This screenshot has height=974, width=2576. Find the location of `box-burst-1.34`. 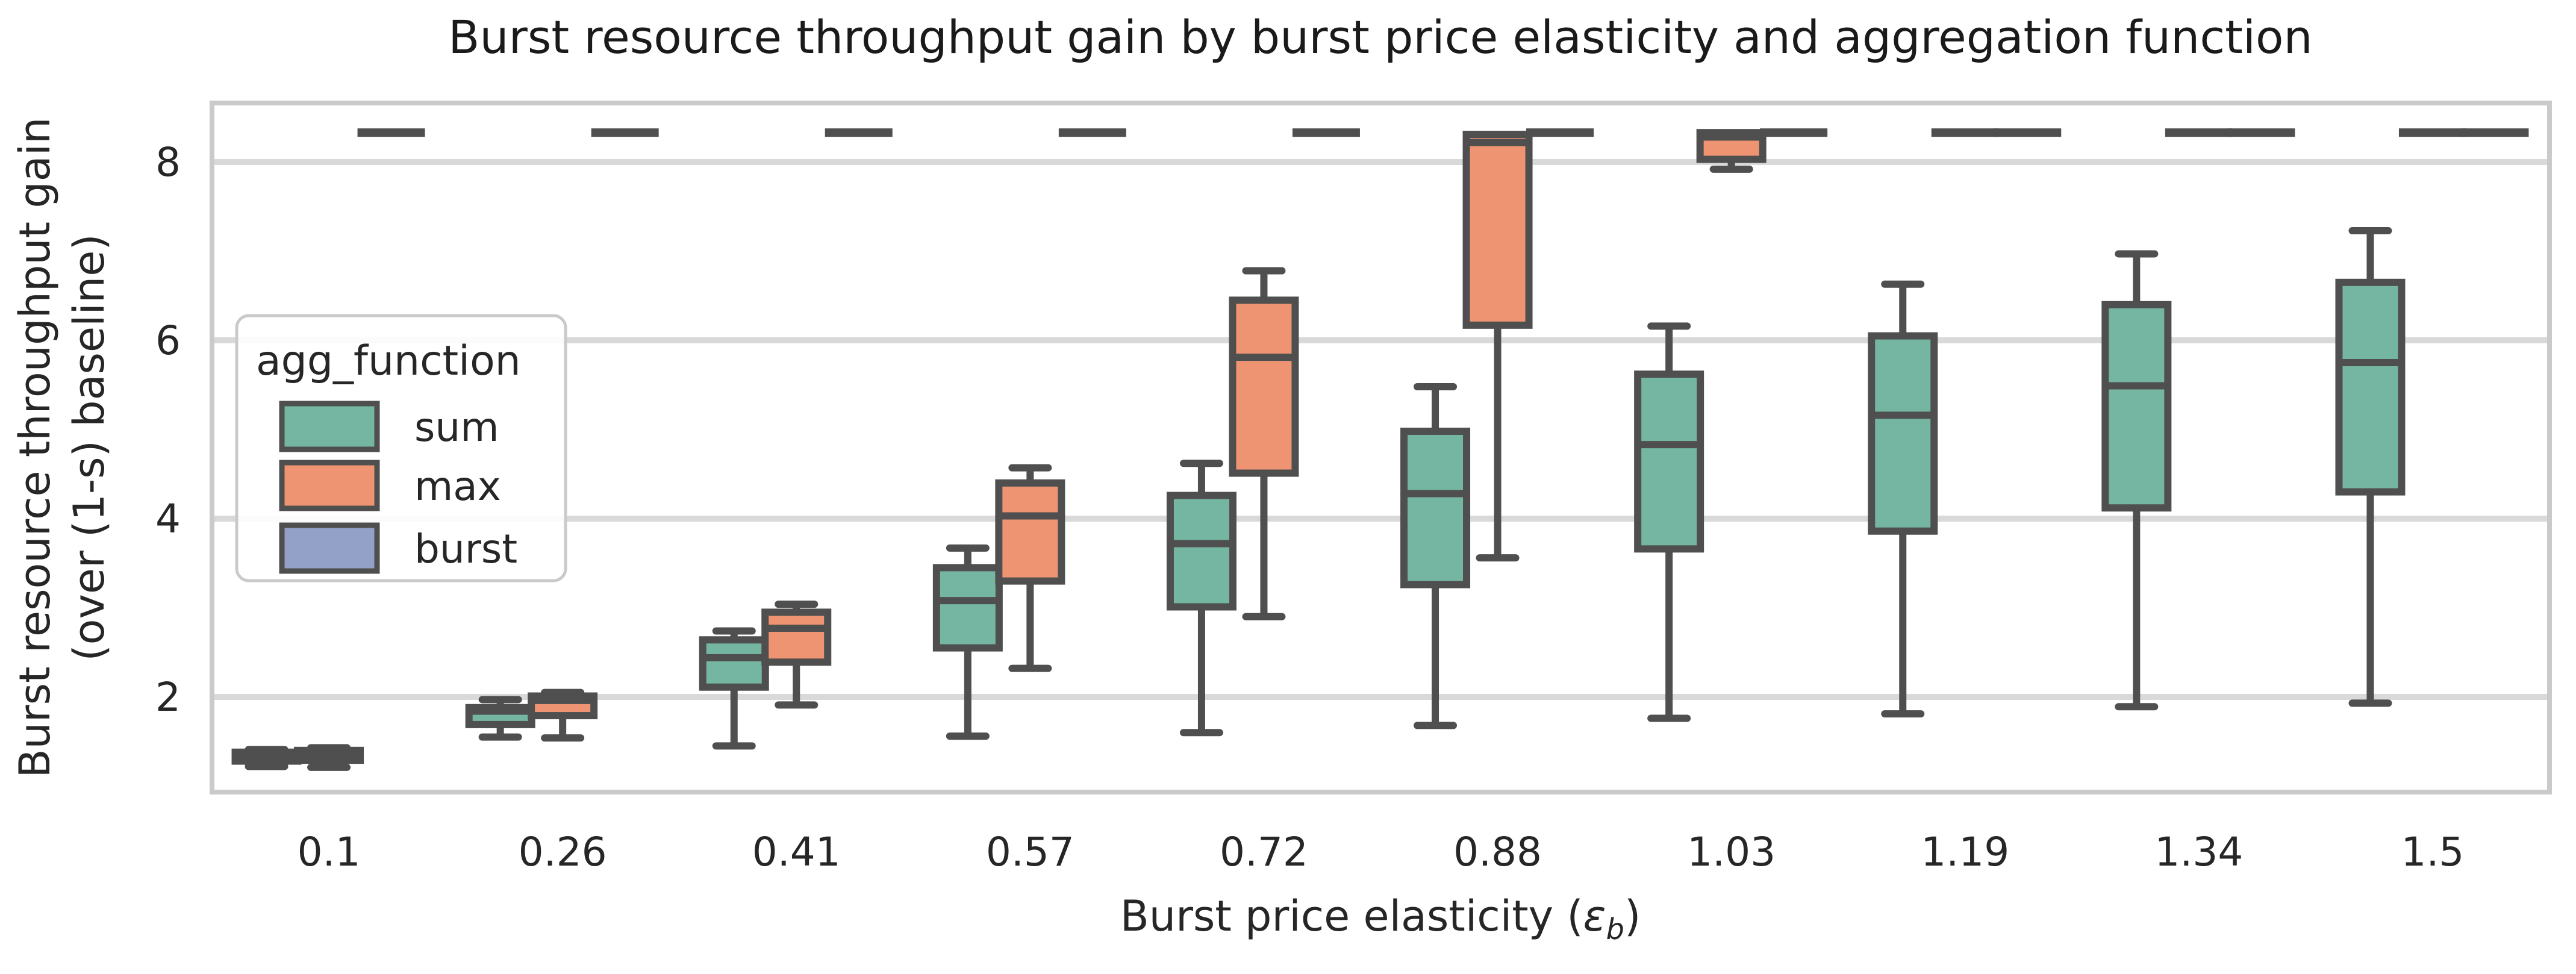

box-burst-1.34 is located at coordinates (2261, 132).